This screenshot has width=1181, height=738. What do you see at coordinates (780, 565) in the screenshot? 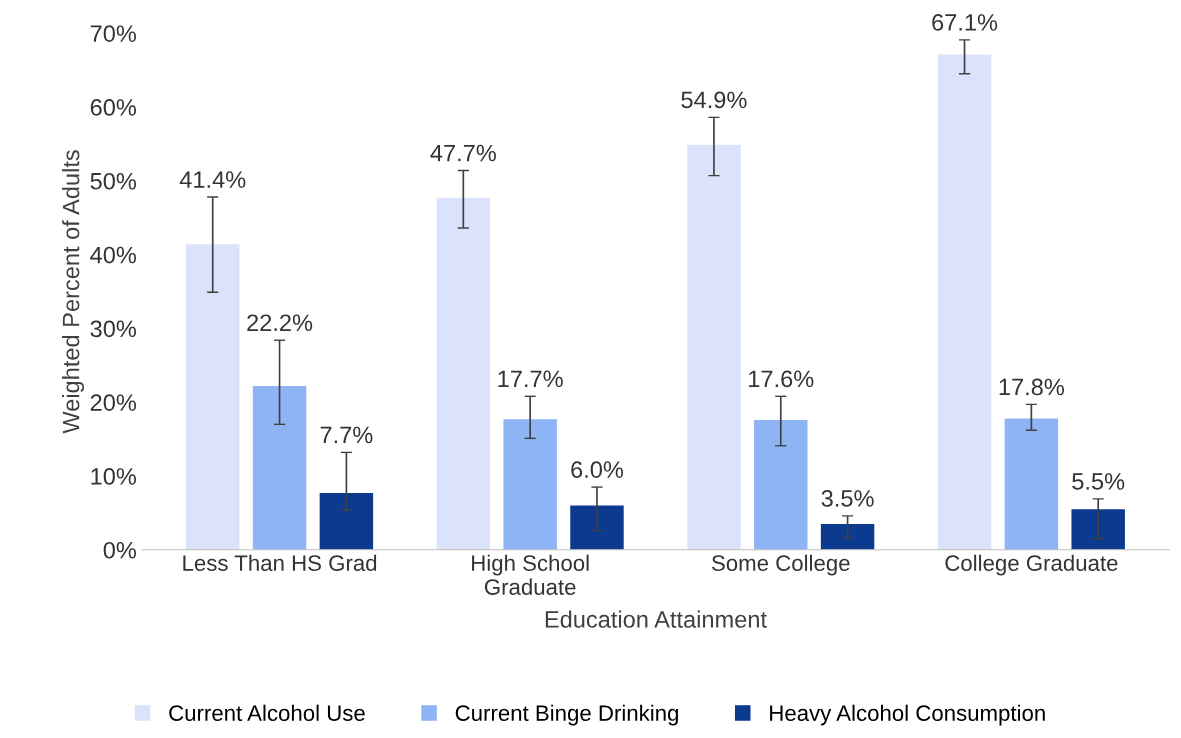
I see `x-tick-label: Some College` at bounding box center [780, 565].